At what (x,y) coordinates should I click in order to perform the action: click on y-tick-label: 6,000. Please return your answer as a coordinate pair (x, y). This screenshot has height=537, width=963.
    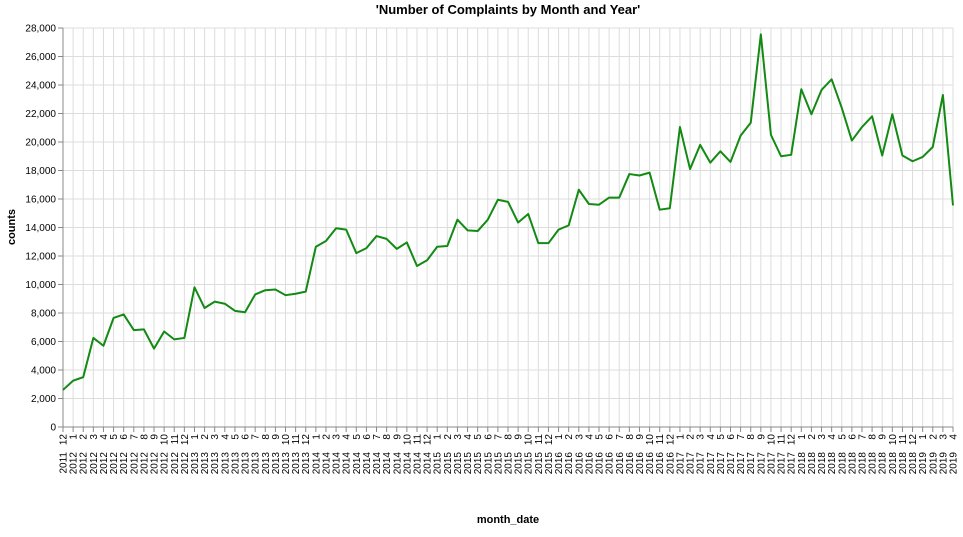
    Looking at the image, I should click on (43, 342).